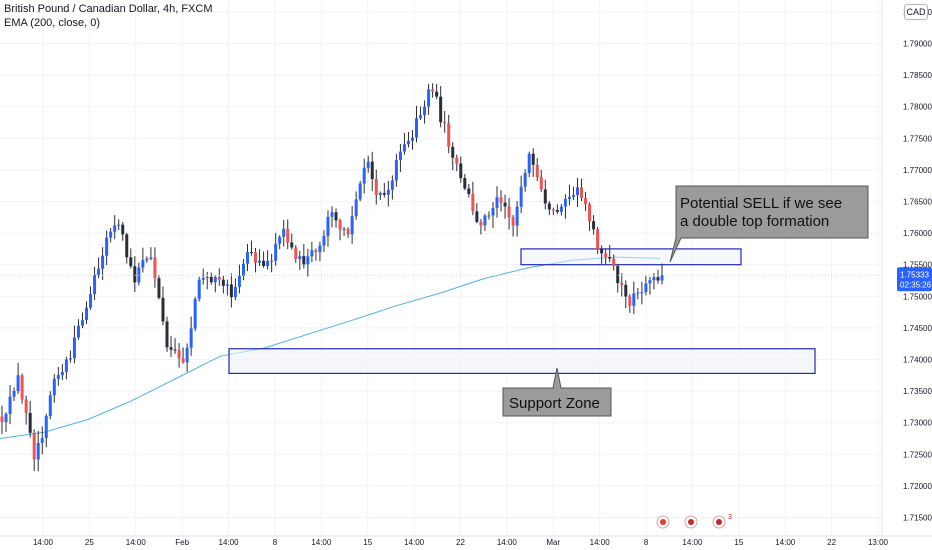 The height and width of the screenshot is (550, 932). I want to click on time-tick-label: 15, so click(367, 542).